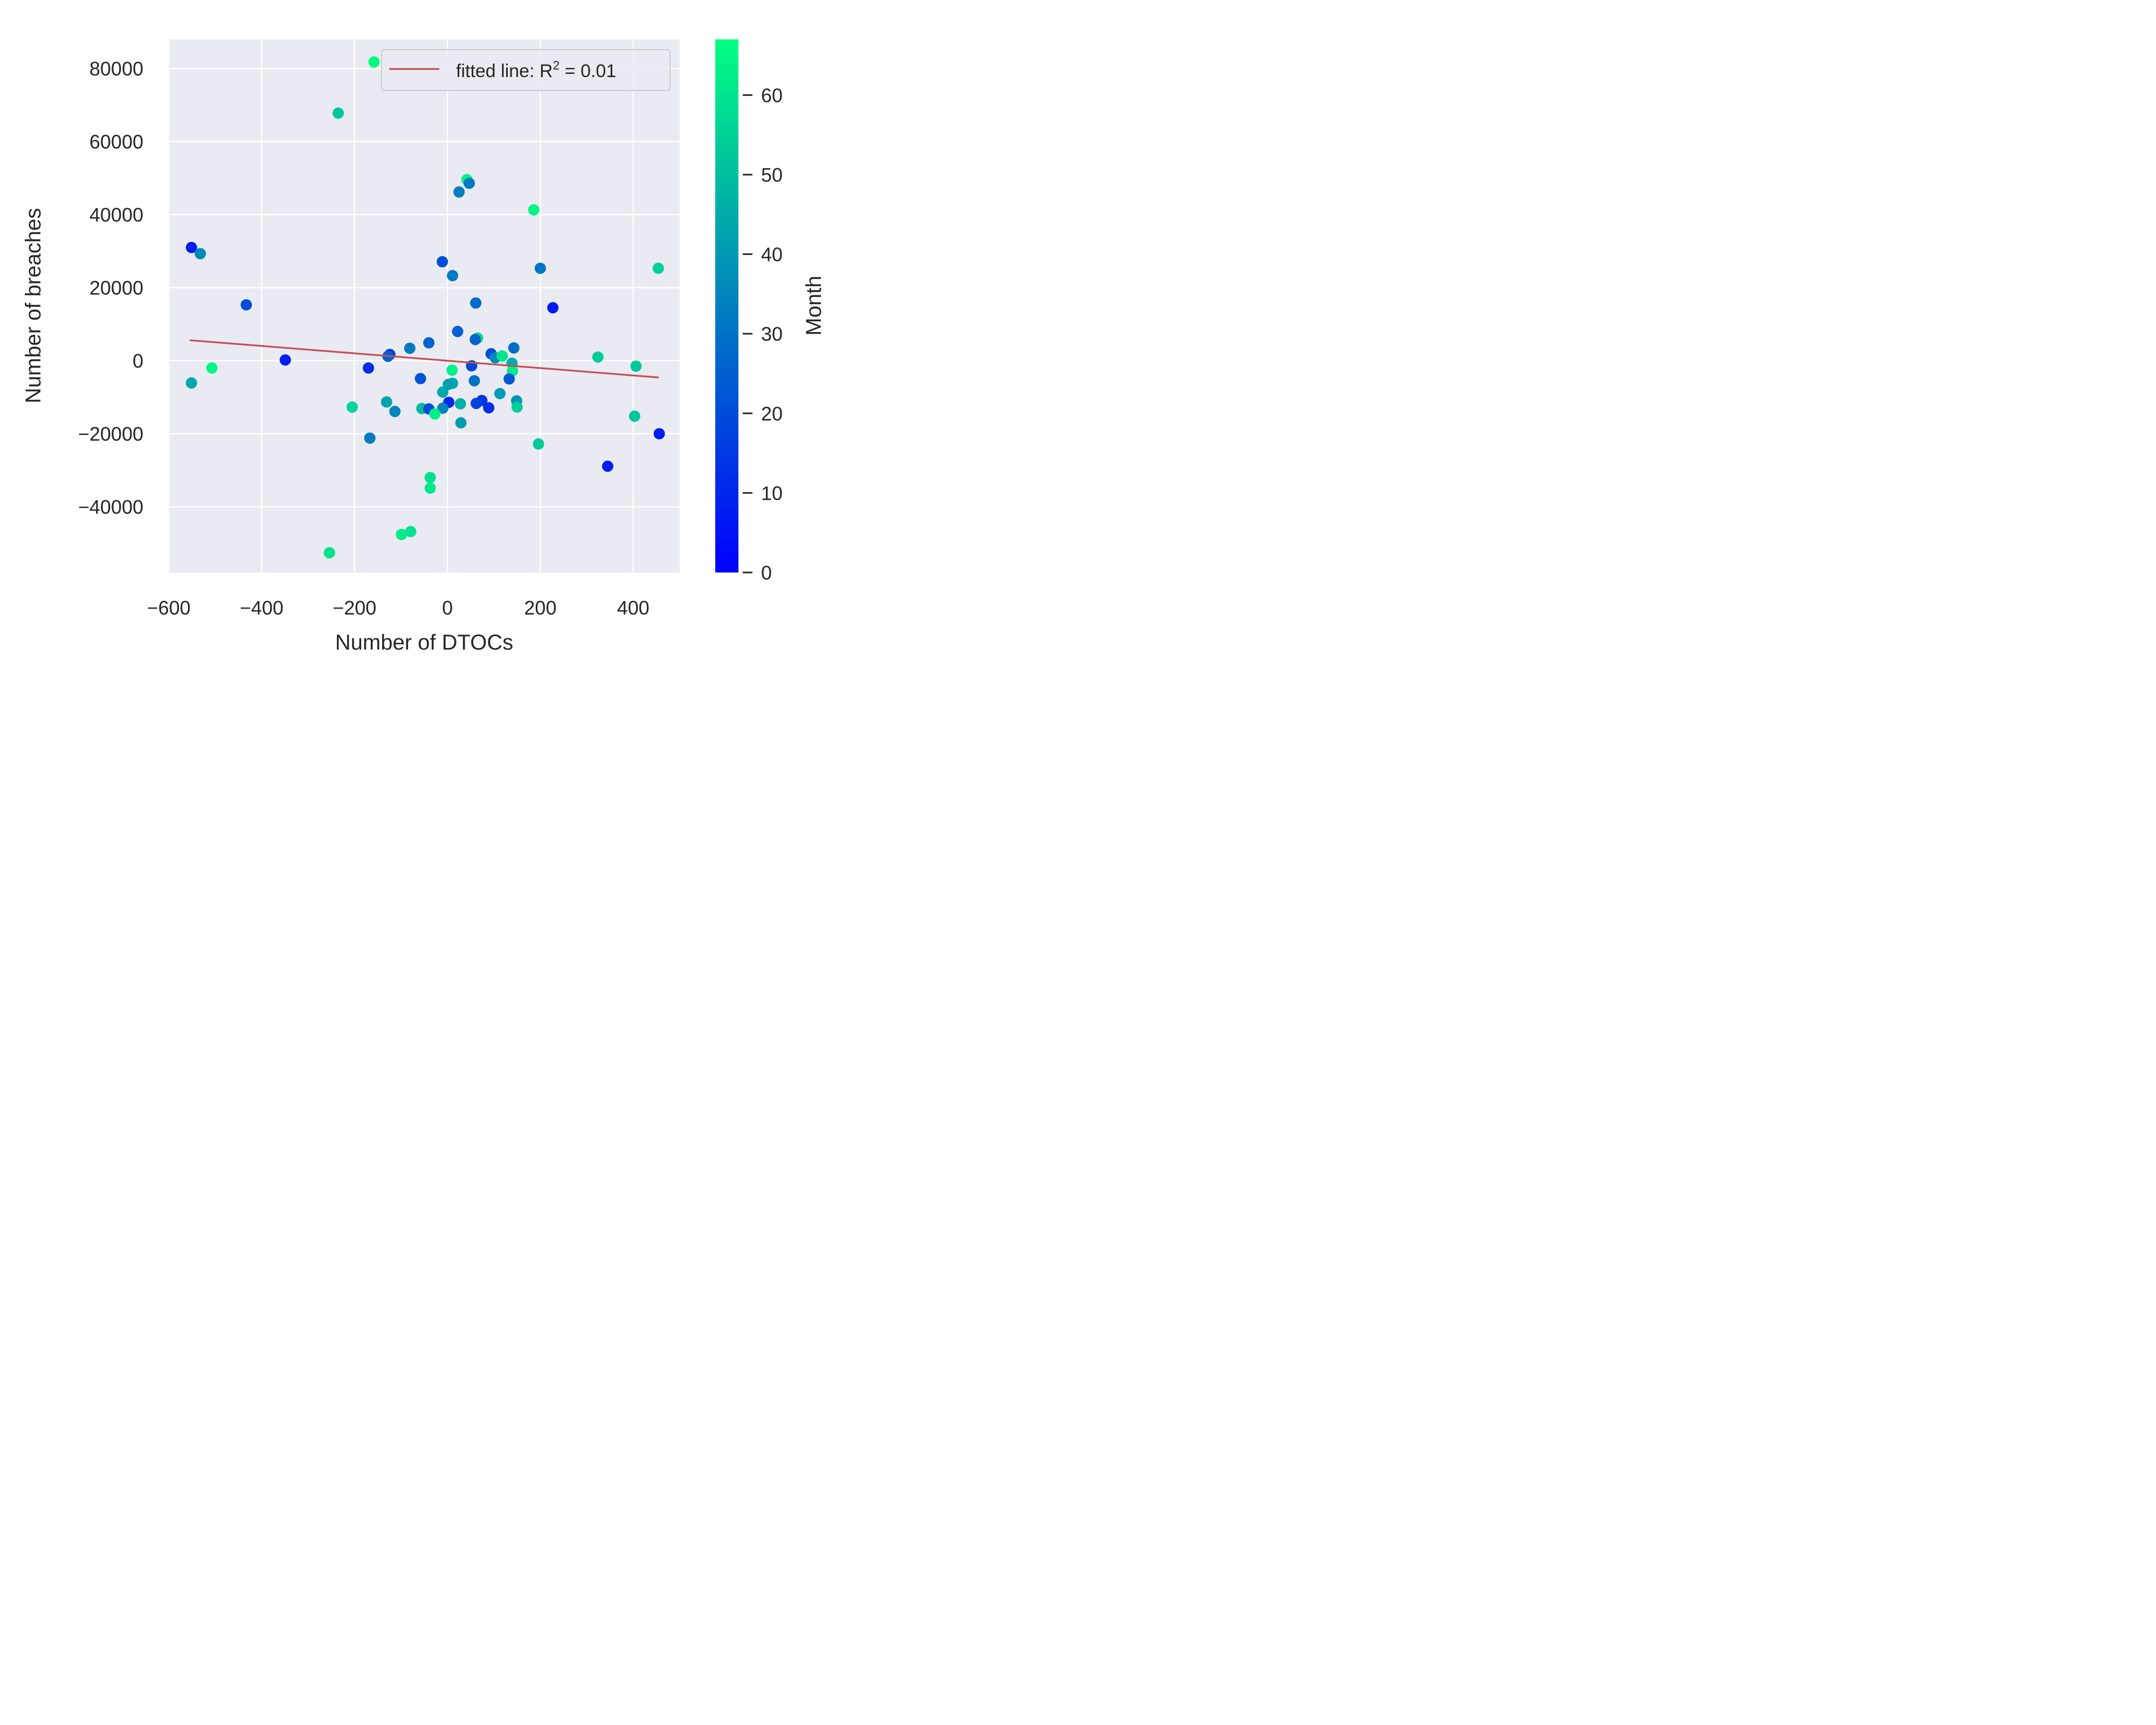  Describe the element at coordinates (116, 288) in the screenshot. I see `y-tick-label: 20000` at that location.